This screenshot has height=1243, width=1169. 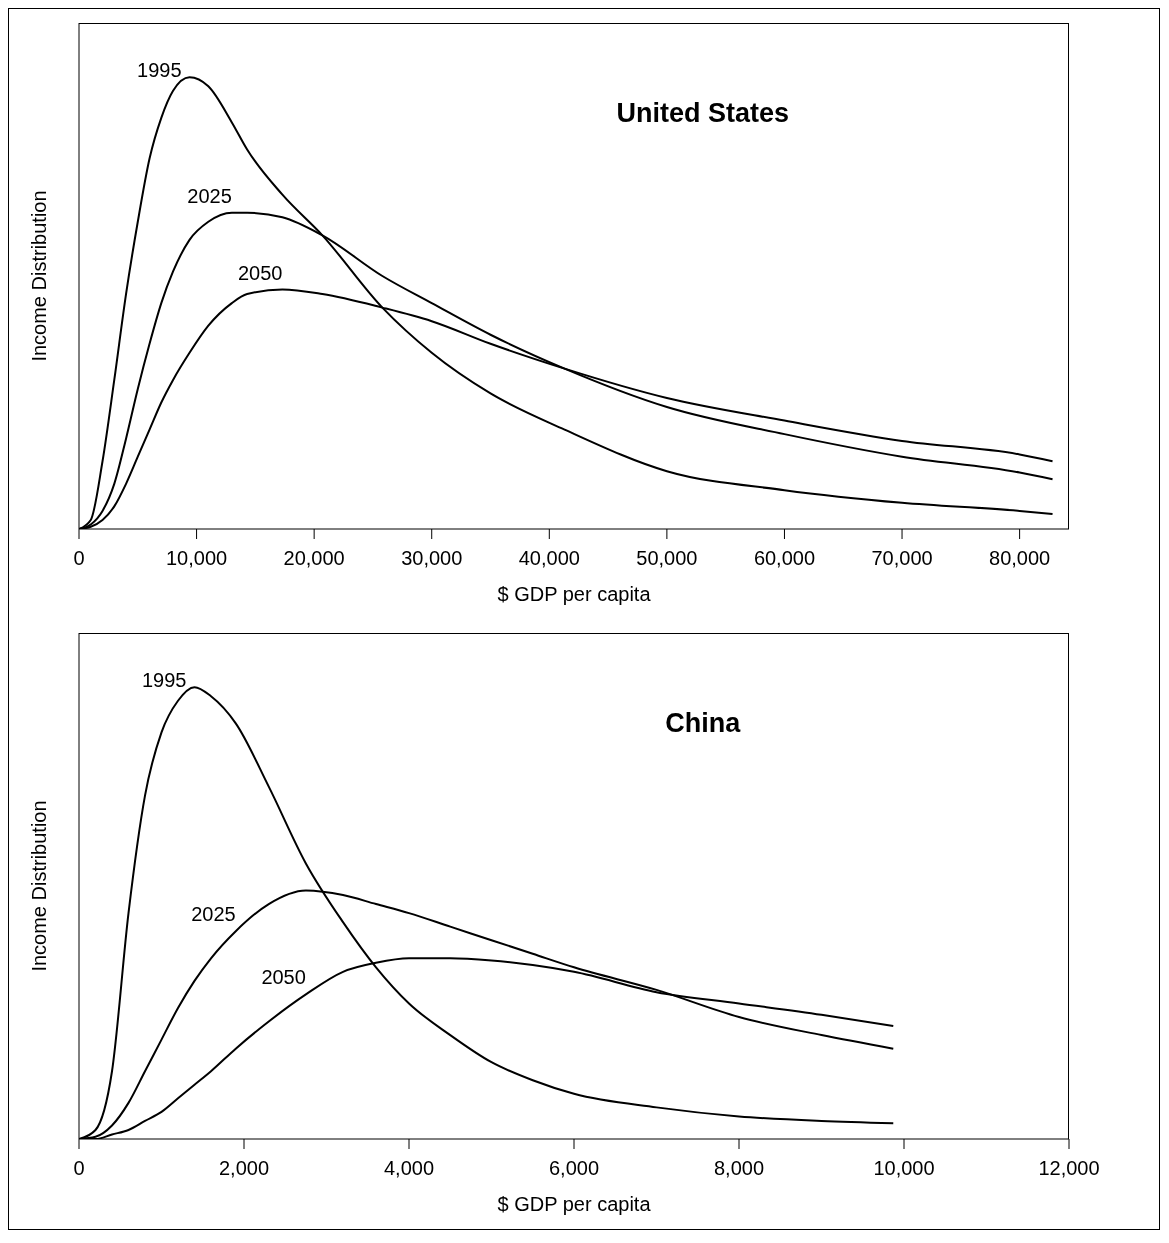 I want to click on x-tick-label: 20,000, so click(x=314, y=558).